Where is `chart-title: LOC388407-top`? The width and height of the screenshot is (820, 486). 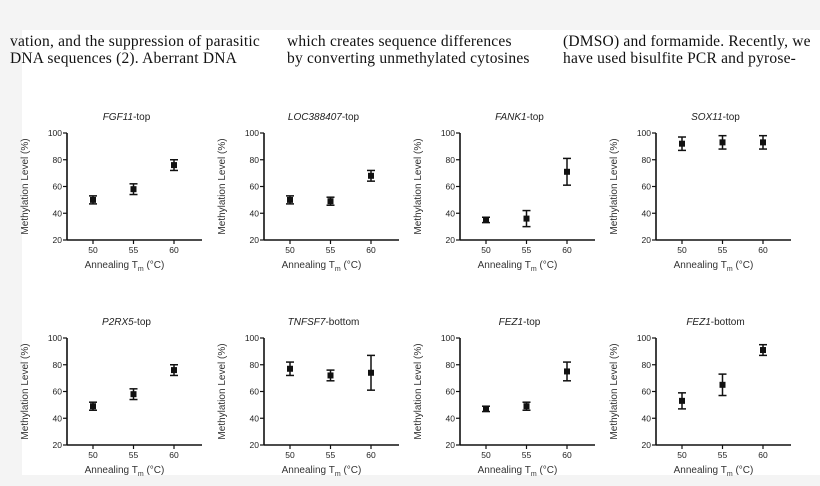
chart-title: LOC388407-top is located at coordinates (324, 117).